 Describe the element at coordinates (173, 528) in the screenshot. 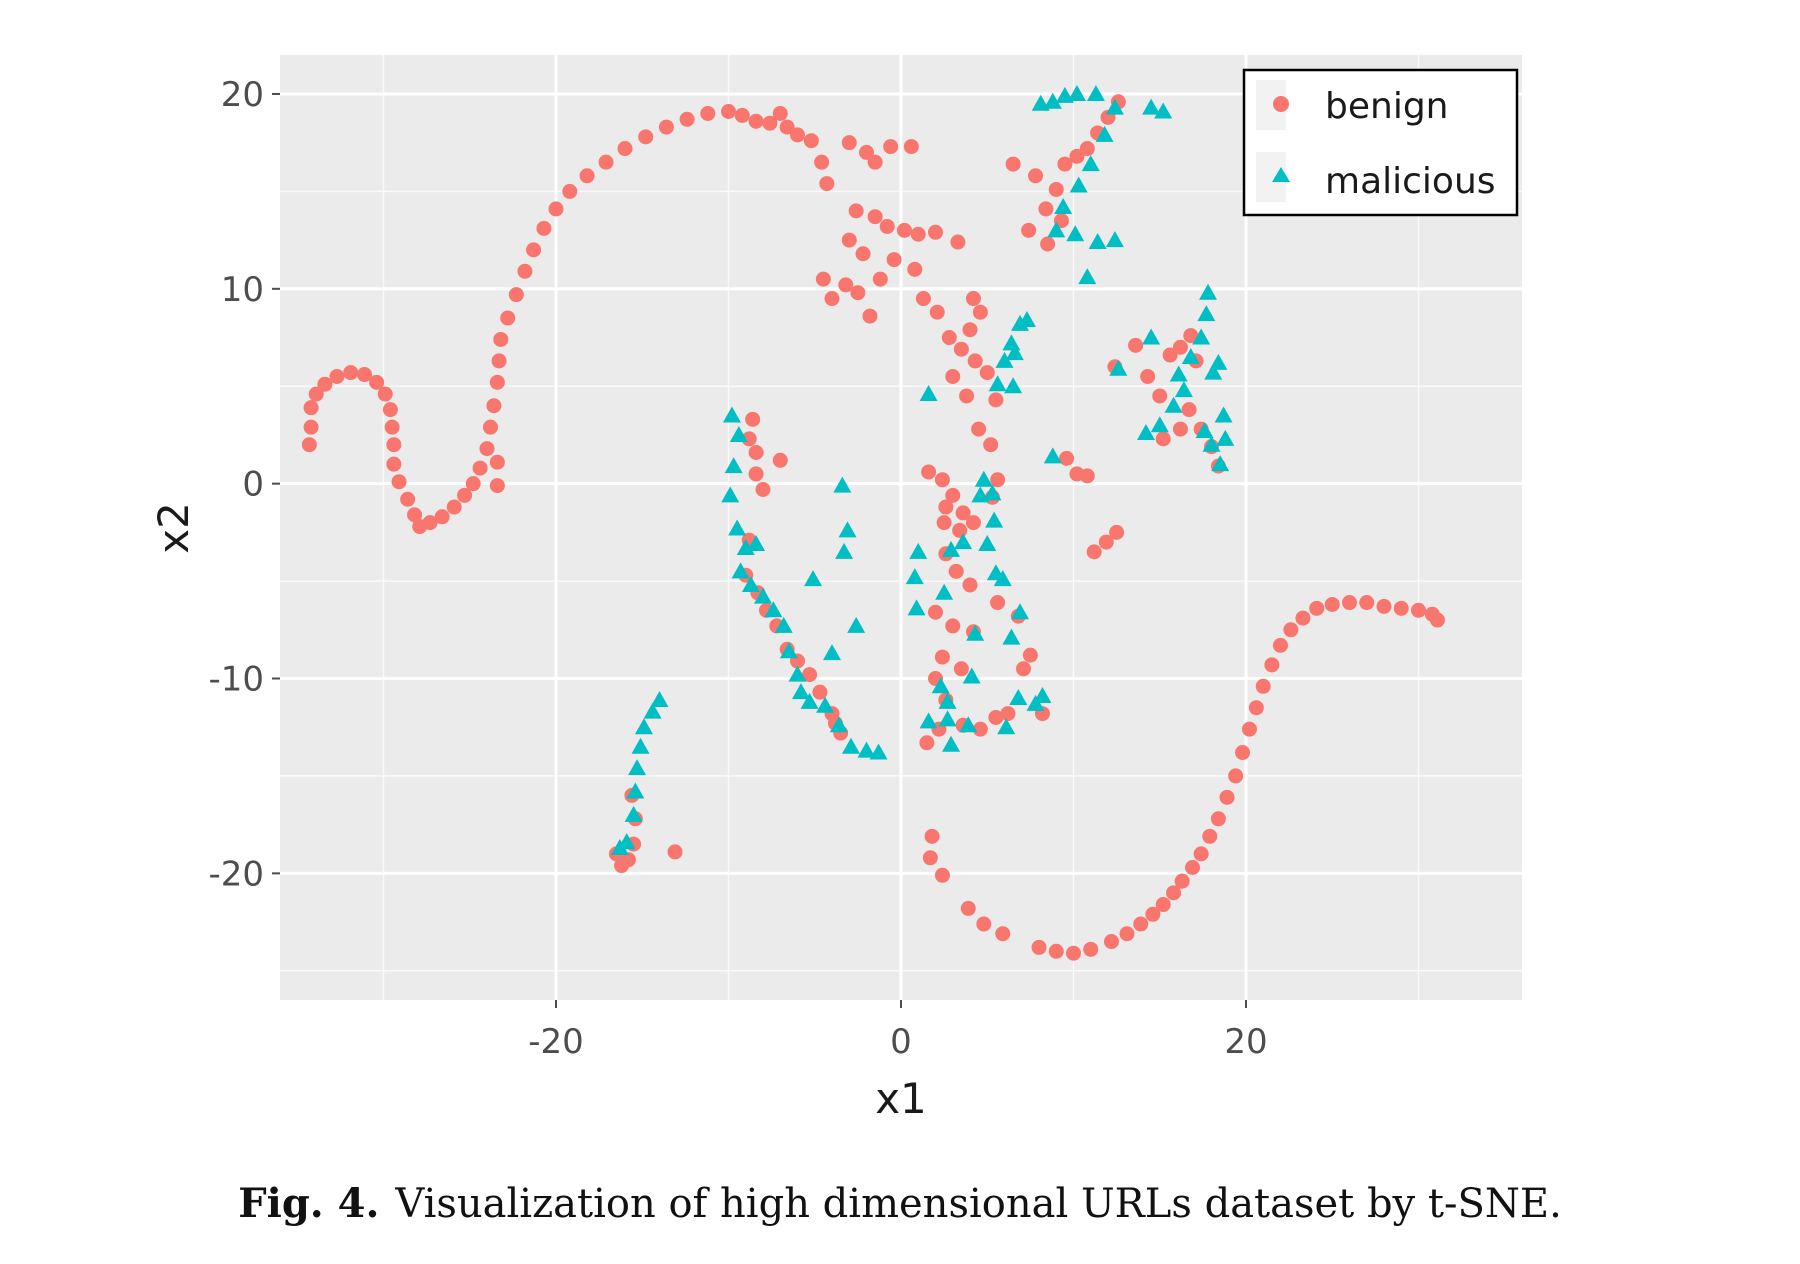

I see `y-axis-title: x2` at that location.